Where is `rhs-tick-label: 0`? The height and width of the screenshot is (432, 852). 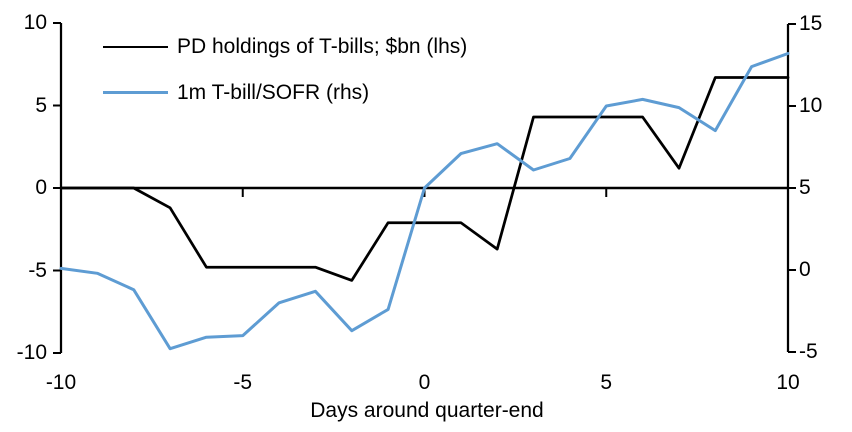 rhs-tick-label: 0 is located at coordinates (805, 269).